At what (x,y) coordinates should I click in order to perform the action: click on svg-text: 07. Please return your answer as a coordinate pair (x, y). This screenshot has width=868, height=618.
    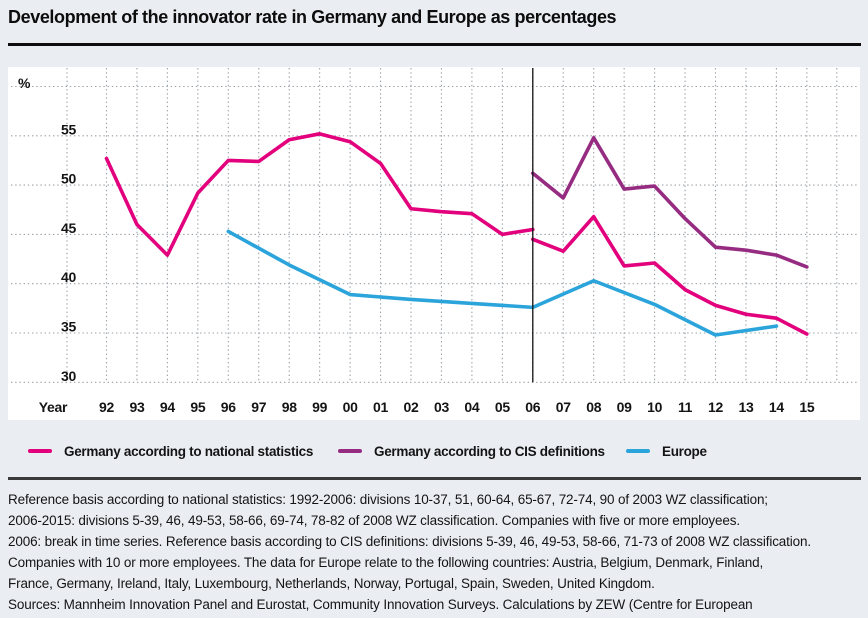
    Looking at the image, I should click on (563, 407).